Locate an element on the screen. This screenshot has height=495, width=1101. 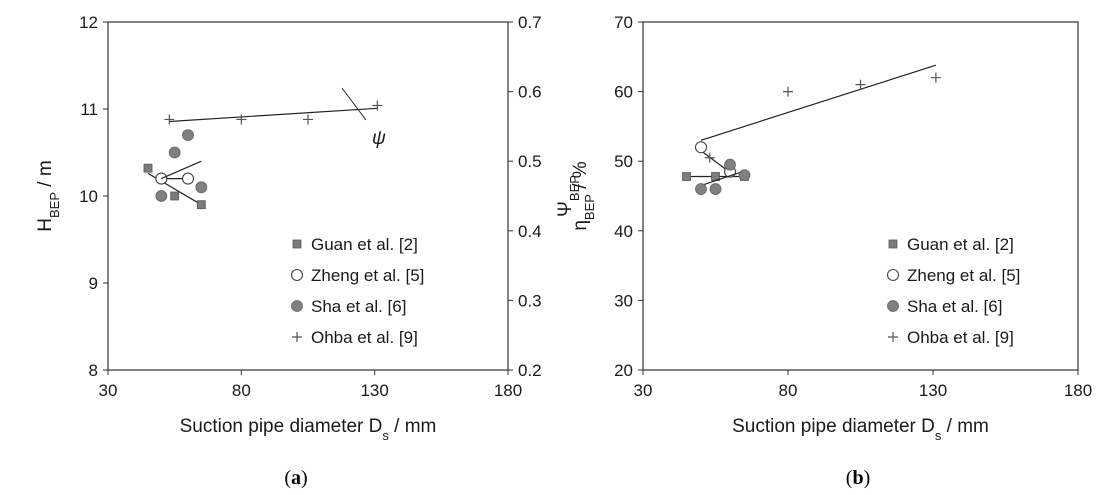
marker-p1-2-1-filled-circle is located at coordinates (715, 189).